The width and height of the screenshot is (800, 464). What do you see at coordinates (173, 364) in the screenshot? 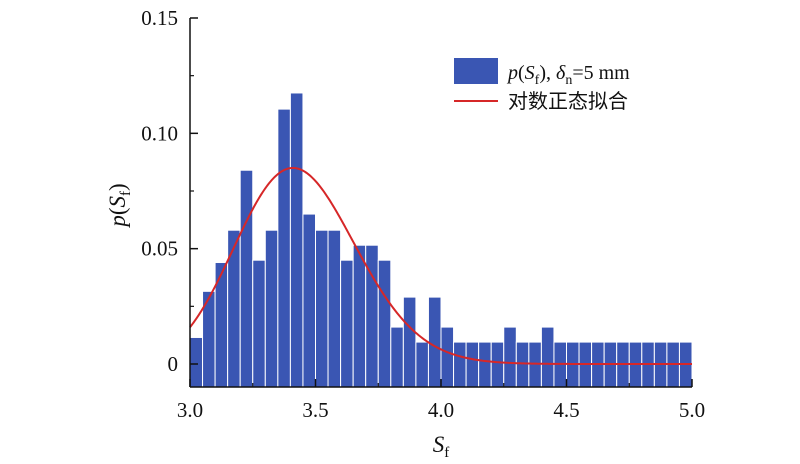
I see `y-tick-label: 0` at bounding box center [173, 364].